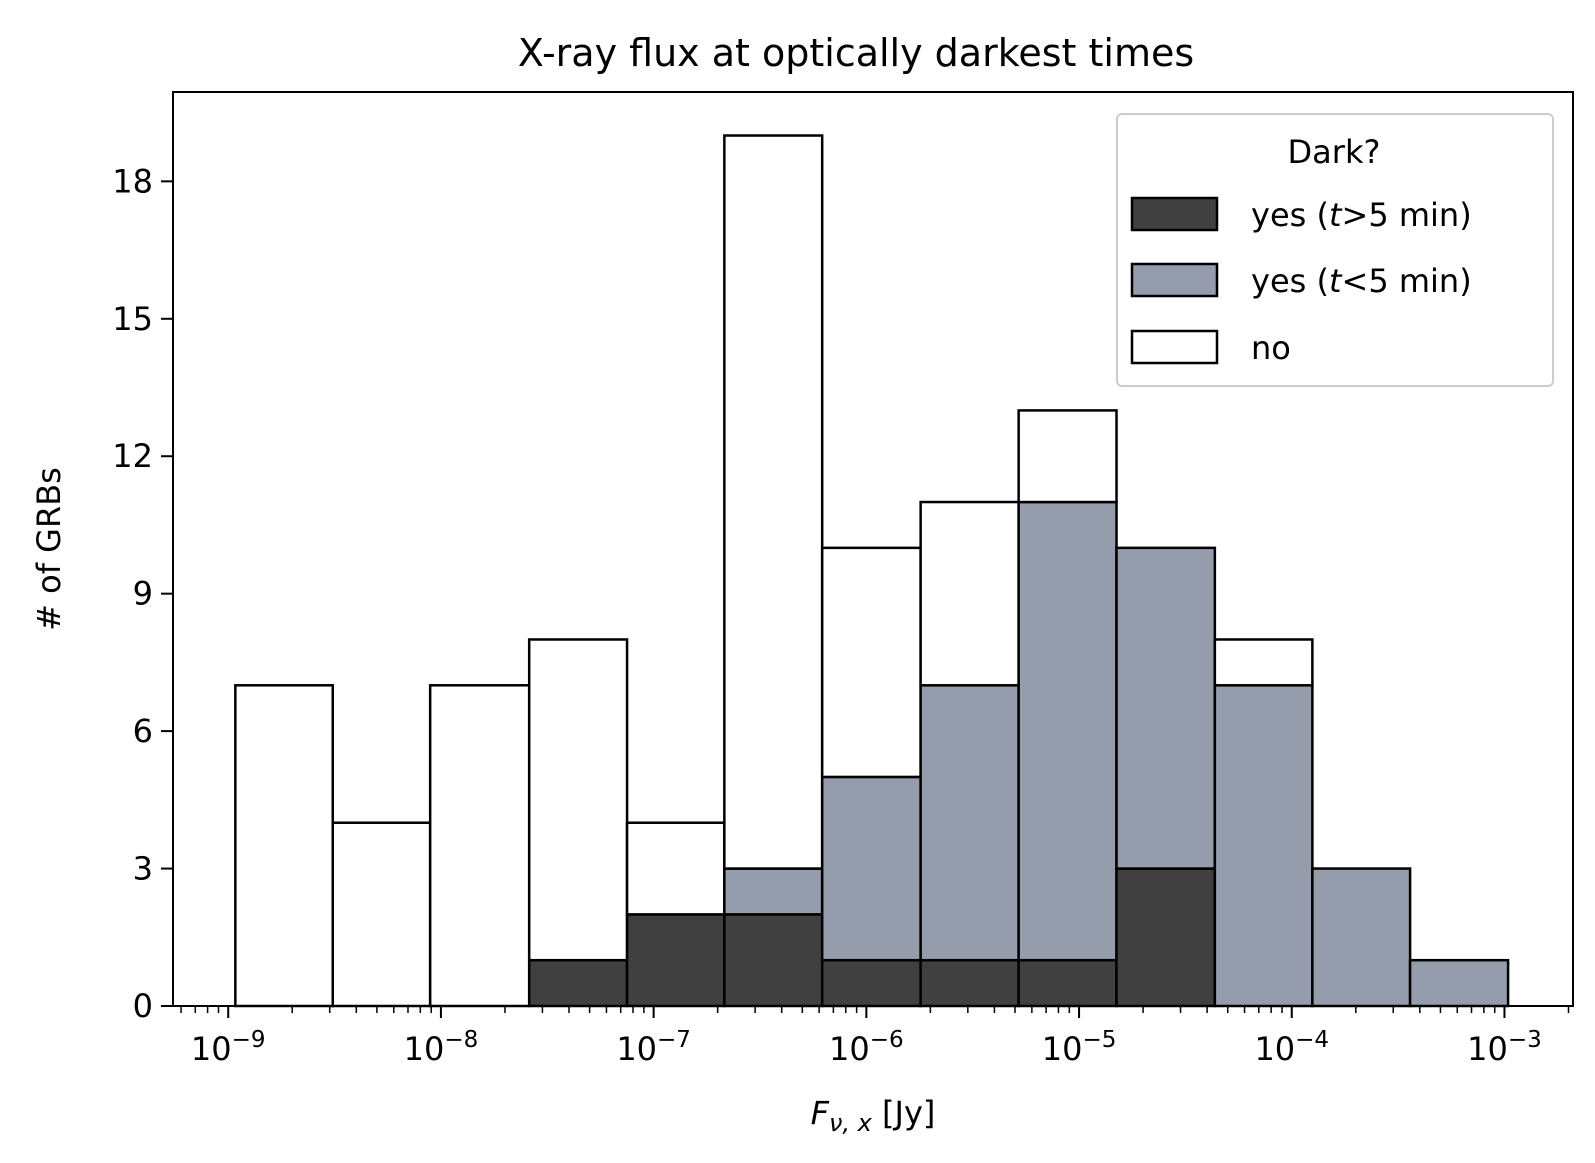 The width and height of the screenshot is (1595, 1163). What do you see at coordinates (866, 1047) in the screenshot?
I see `x-tick-label: 10⁻⁶` at bounding box center [866, 1047].